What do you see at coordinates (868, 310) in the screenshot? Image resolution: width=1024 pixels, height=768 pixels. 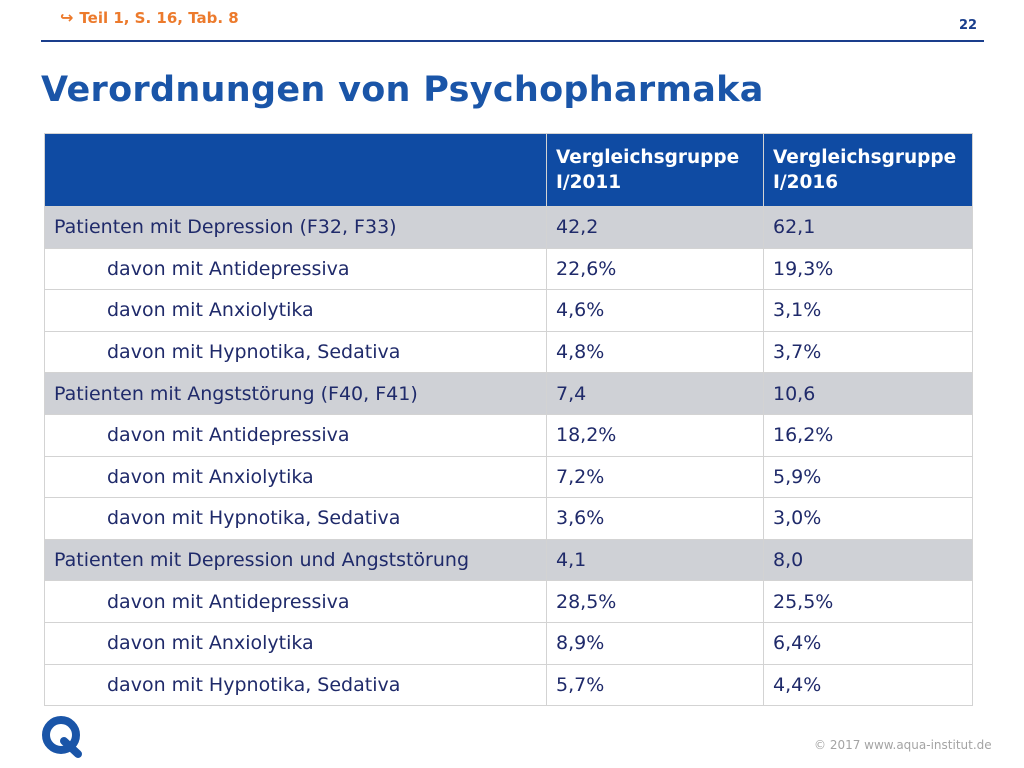 I see `value-2016: 3,1%` at bounding box center [868, 310].